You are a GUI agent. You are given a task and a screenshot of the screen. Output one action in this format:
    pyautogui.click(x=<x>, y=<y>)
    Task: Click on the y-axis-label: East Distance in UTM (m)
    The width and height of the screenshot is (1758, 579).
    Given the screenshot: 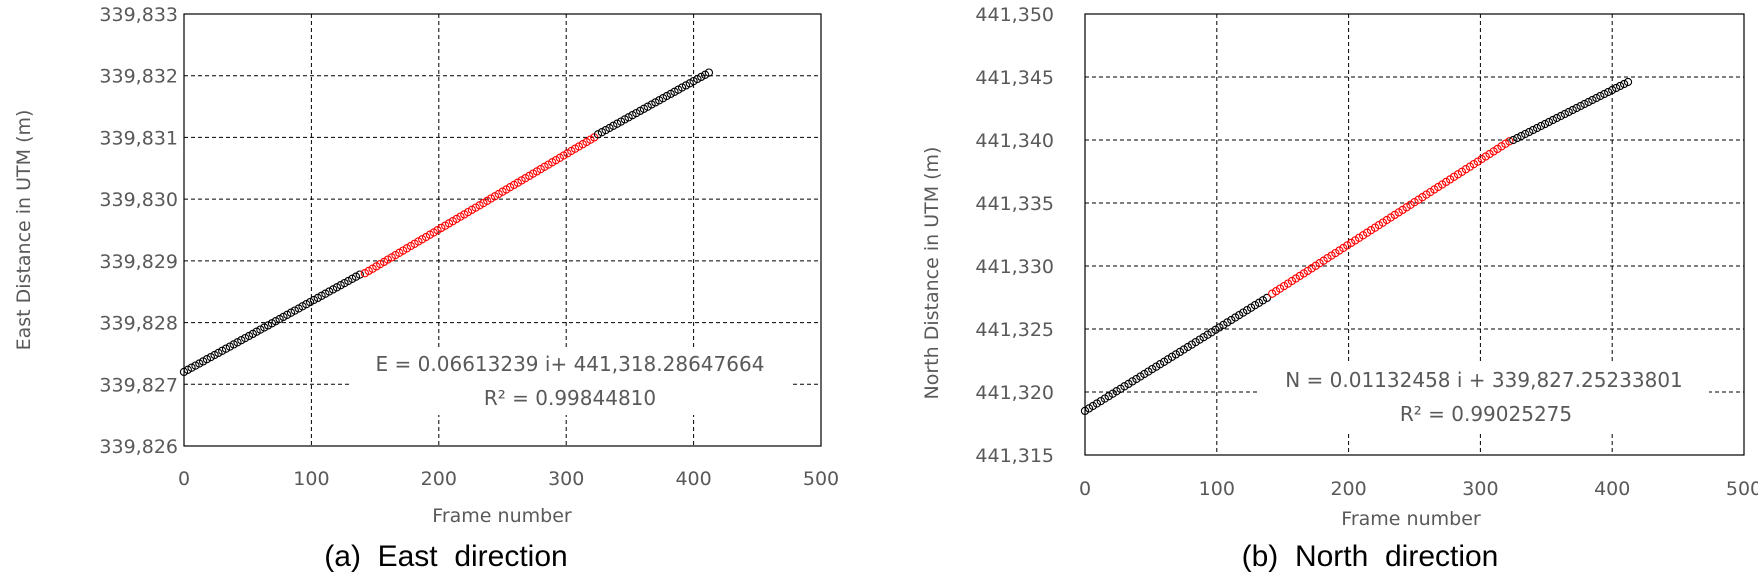 What is the action you would take?
    pyautogui.click(x=24, y=230)
    